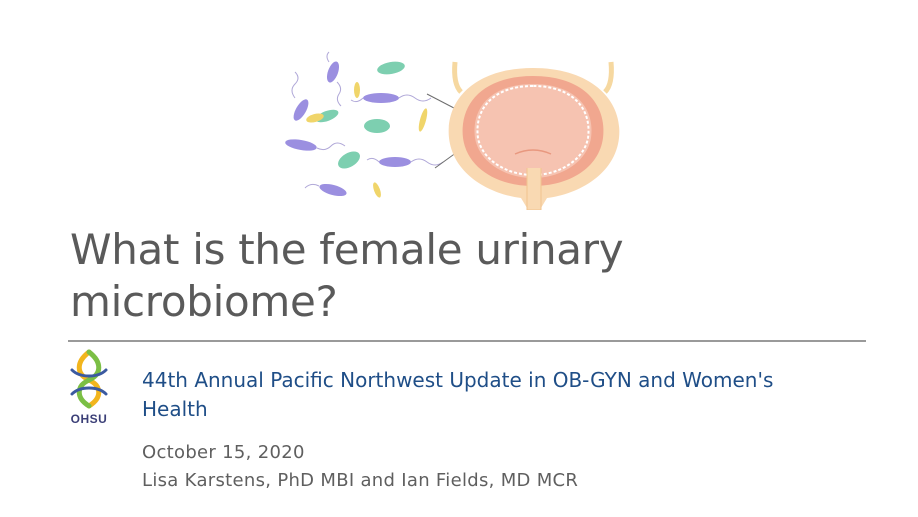  Describe the element at coordinates (467, 341) in the screenshot. I see `title-divider` at that location.